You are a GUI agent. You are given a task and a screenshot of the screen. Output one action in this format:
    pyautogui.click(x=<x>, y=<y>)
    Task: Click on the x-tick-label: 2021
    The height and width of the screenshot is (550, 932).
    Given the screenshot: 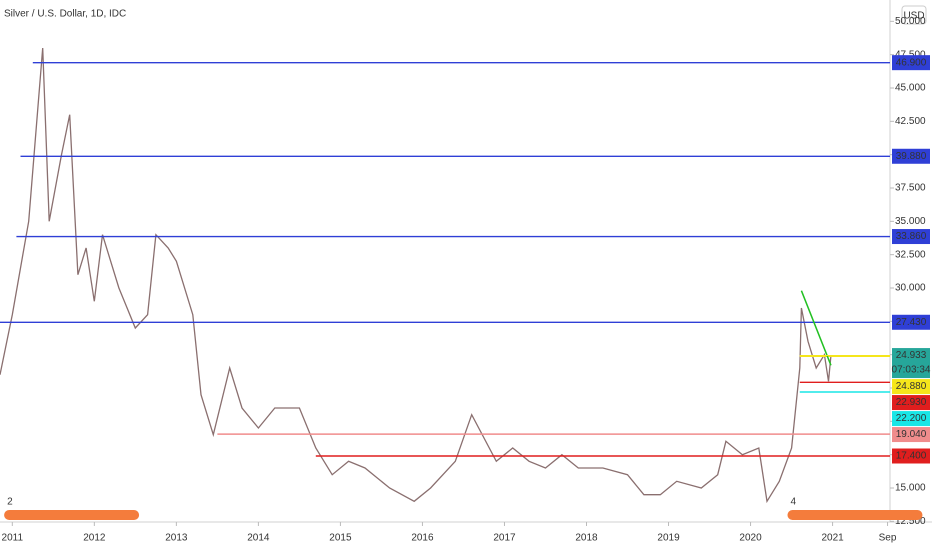 What is the action you would take?
    pyautogui.click(x=832, y=538)
    